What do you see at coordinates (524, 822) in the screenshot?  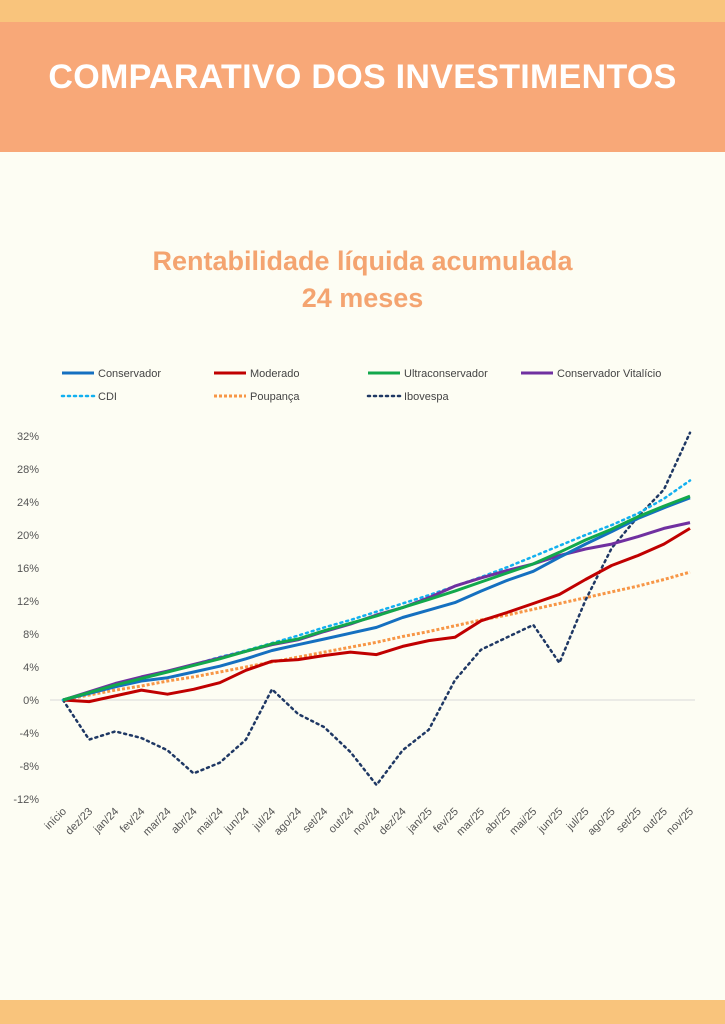 I see `x-tick-label: mai/25` at bounding box center [524, 822].